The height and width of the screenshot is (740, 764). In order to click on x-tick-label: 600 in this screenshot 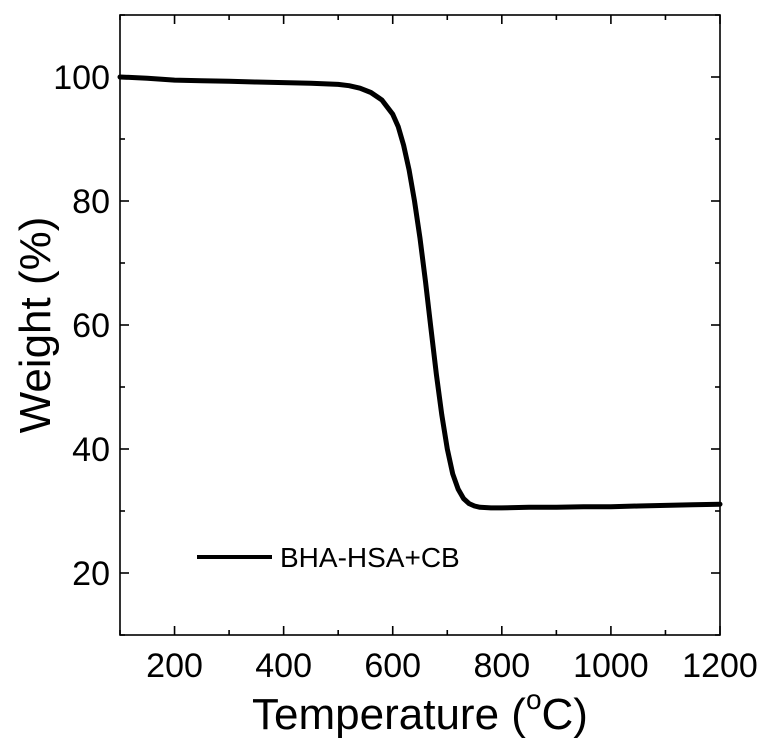, I will do `click(392, 666)`.